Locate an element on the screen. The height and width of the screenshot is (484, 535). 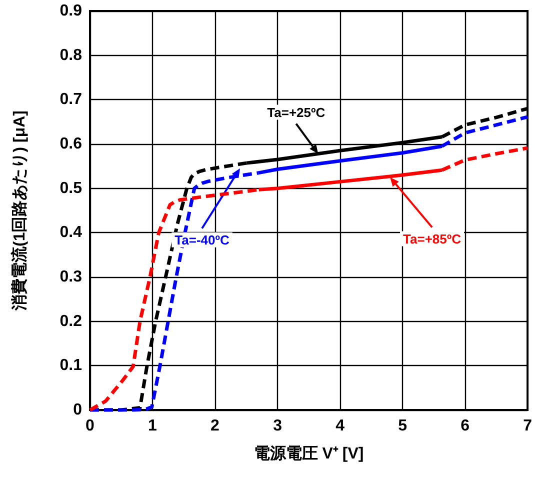
y-tick-label: 0.5 is located at coordinates (71, 188).